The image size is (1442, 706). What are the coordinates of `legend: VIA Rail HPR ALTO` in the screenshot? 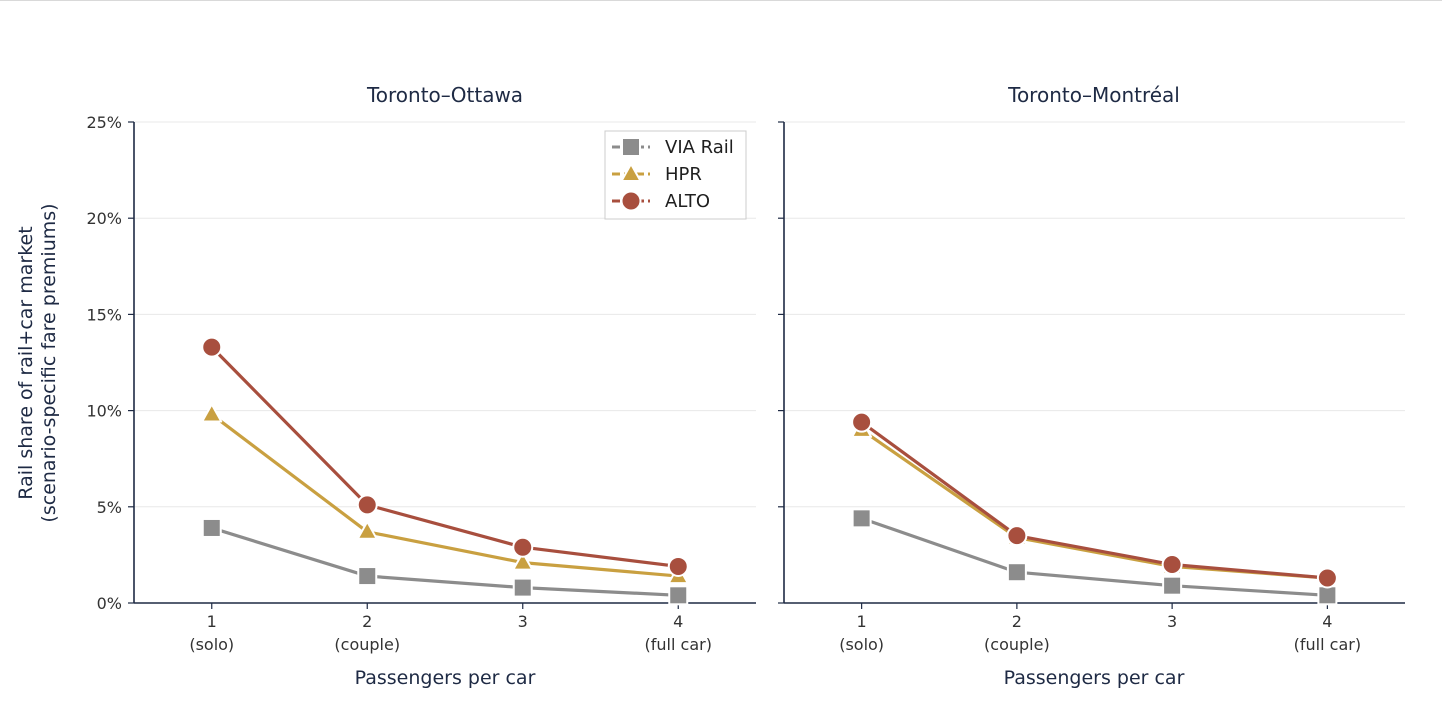 It's located at (675, 175).